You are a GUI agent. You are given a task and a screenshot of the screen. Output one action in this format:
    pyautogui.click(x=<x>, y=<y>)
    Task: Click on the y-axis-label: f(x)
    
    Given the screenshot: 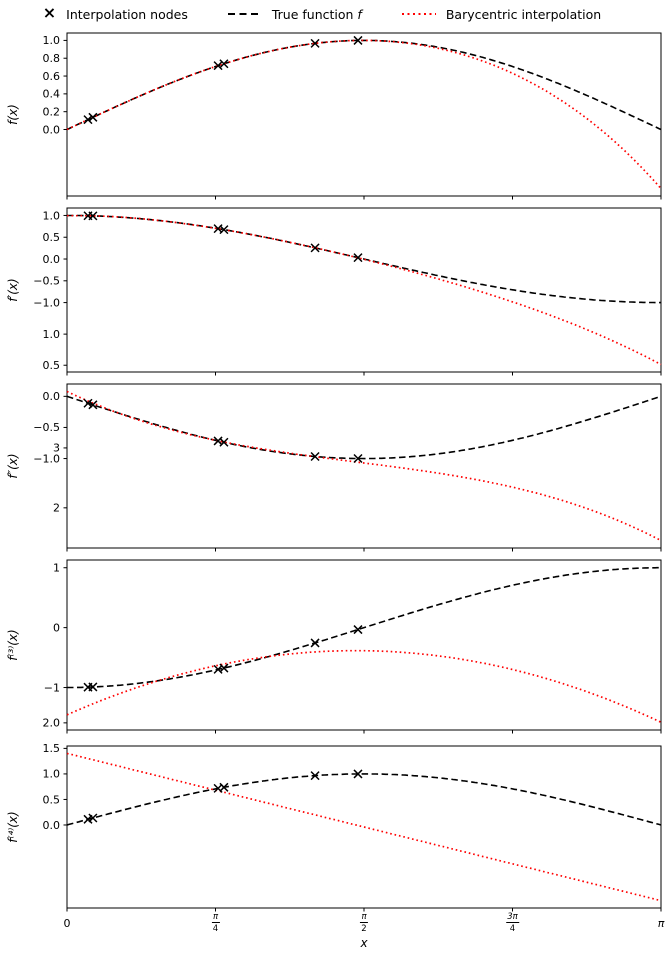 What is the action you would take?
    pyautogui.click(x=13, y=114)
    